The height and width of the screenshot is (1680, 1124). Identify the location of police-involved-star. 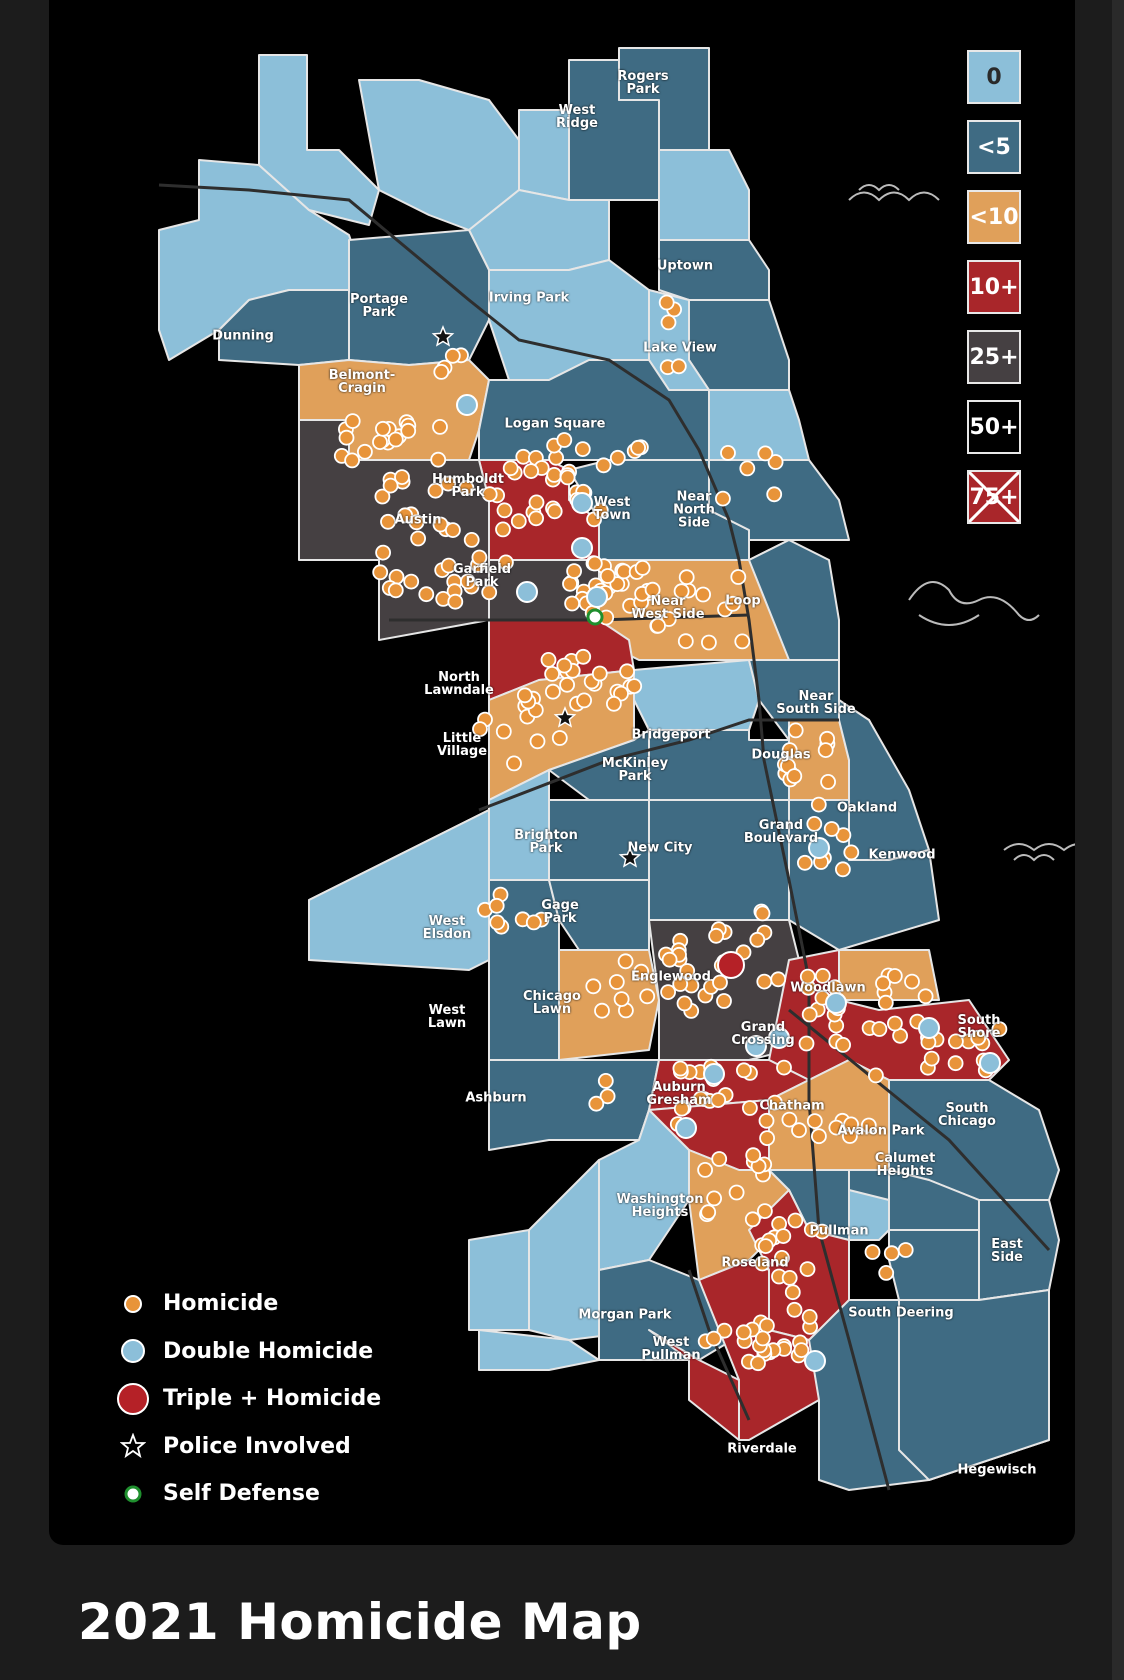
(630, 857).